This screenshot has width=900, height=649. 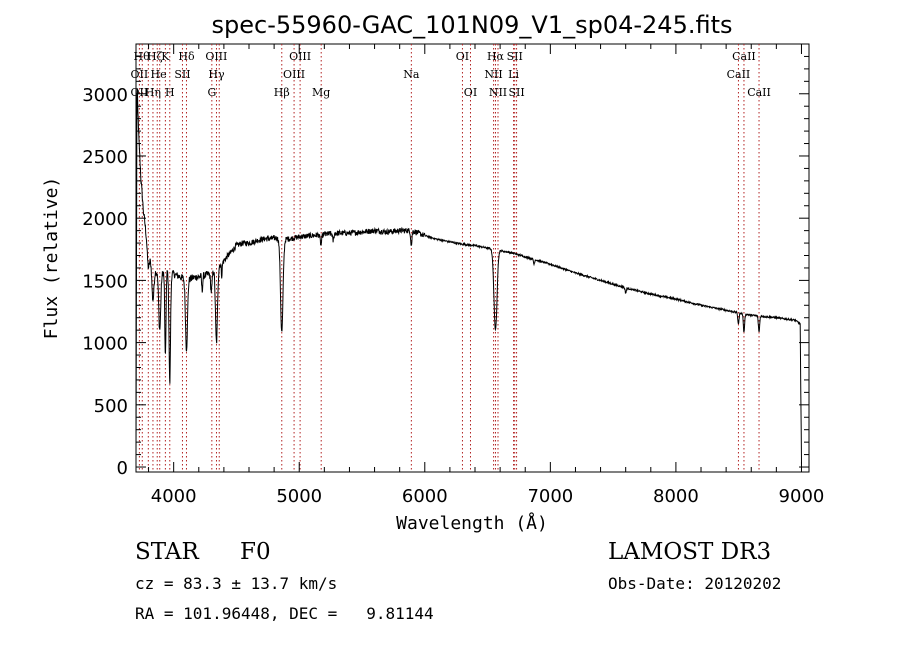 I want to click on marker-label-2: K, so click(x=165, y=56).